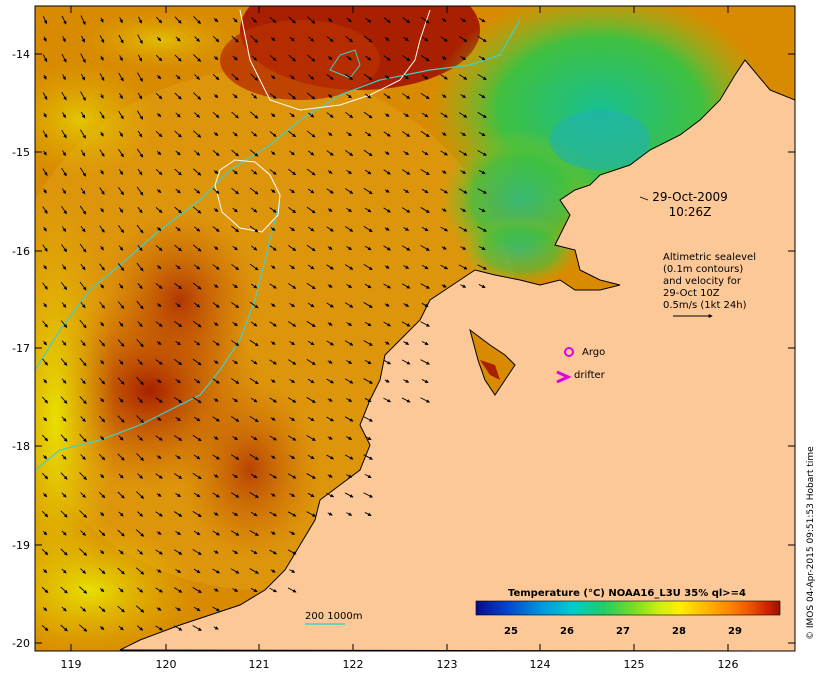 This screenshot has height=685, width=820. Describe the element at coordinates (569, 352) in the screenshot. I see `argo-circle-icon` at that location.